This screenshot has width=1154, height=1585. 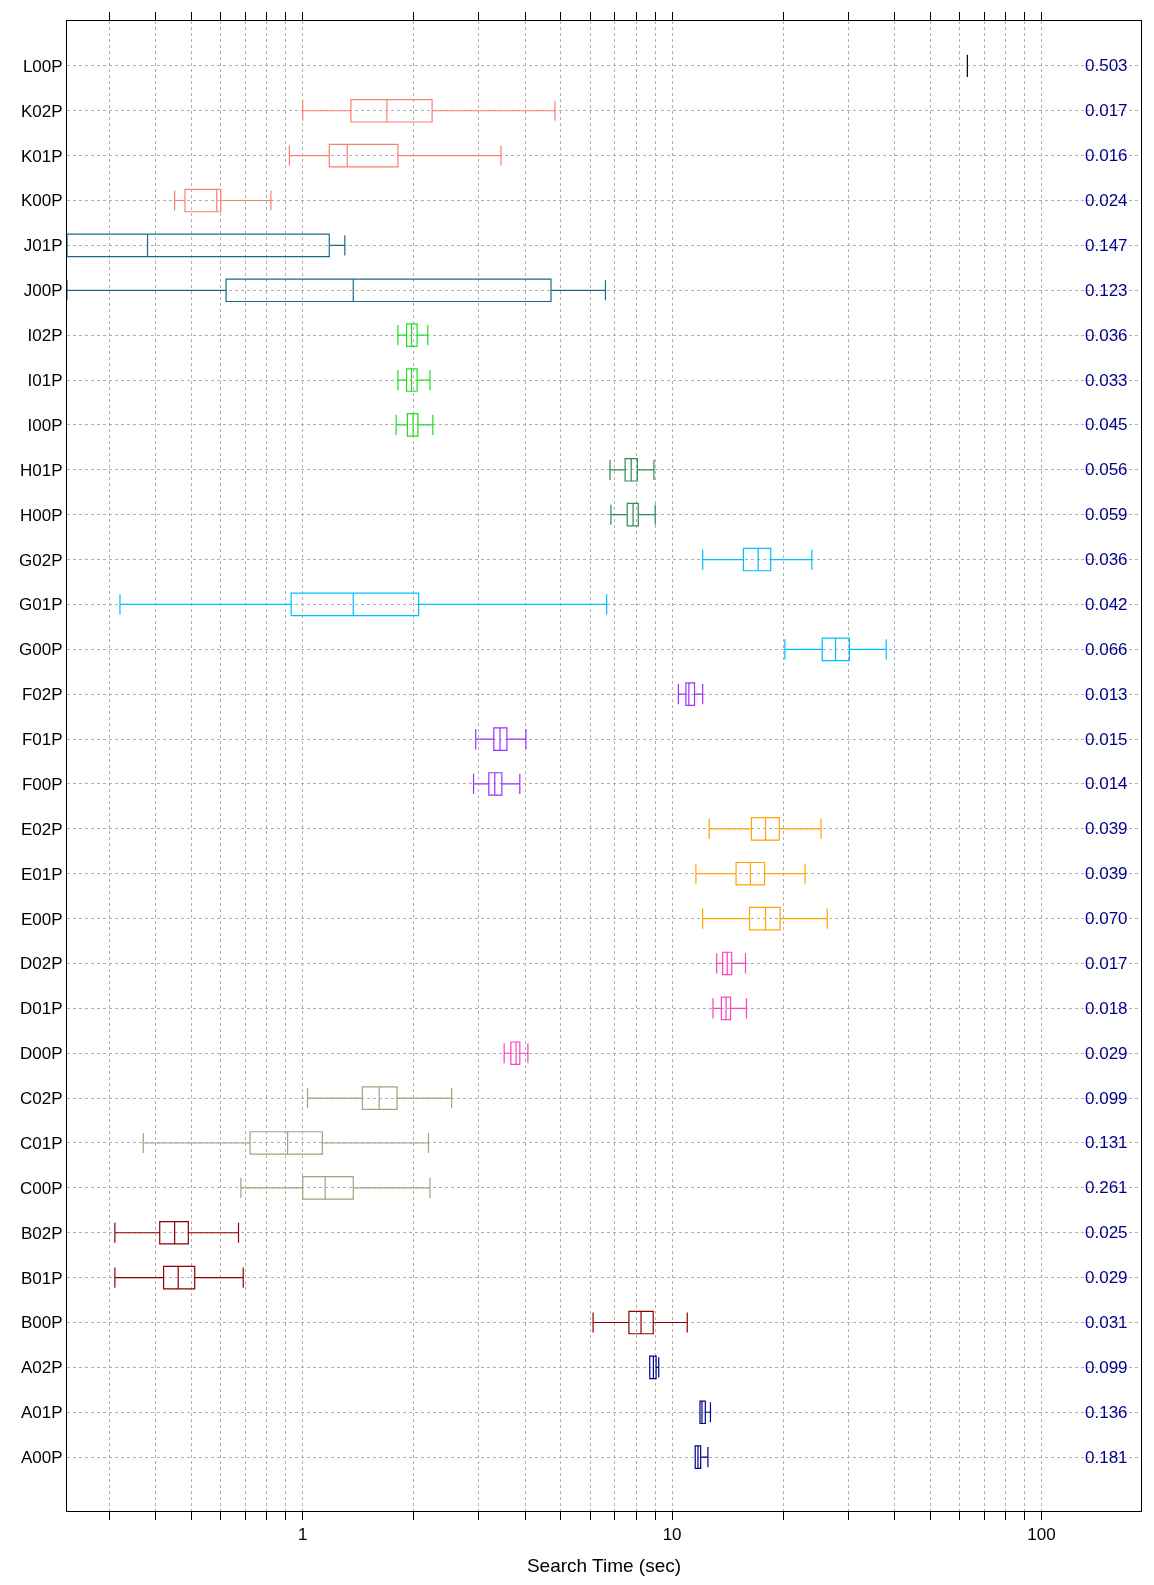 What do you see at coordinates (41, 1099) in the screenshot?
I see `y-tick-label: C02P` at bounding box center [41, 1099].